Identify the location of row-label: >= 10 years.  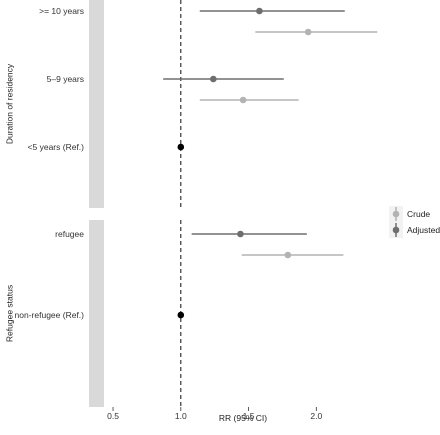
(61, 11).